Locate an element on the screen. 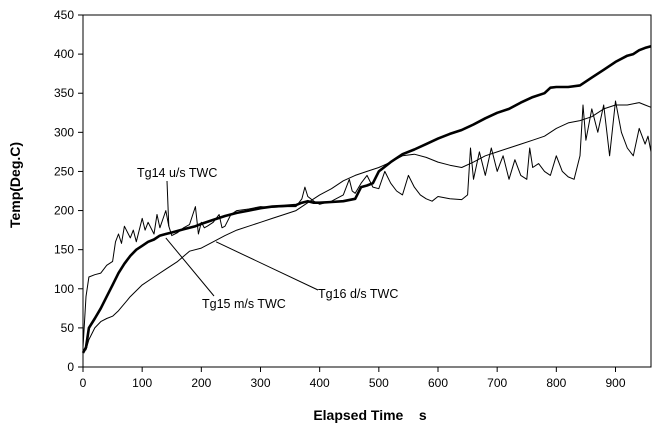  series-callout-label: Tg15 m/s TWC is located at coordinates (244, 304).